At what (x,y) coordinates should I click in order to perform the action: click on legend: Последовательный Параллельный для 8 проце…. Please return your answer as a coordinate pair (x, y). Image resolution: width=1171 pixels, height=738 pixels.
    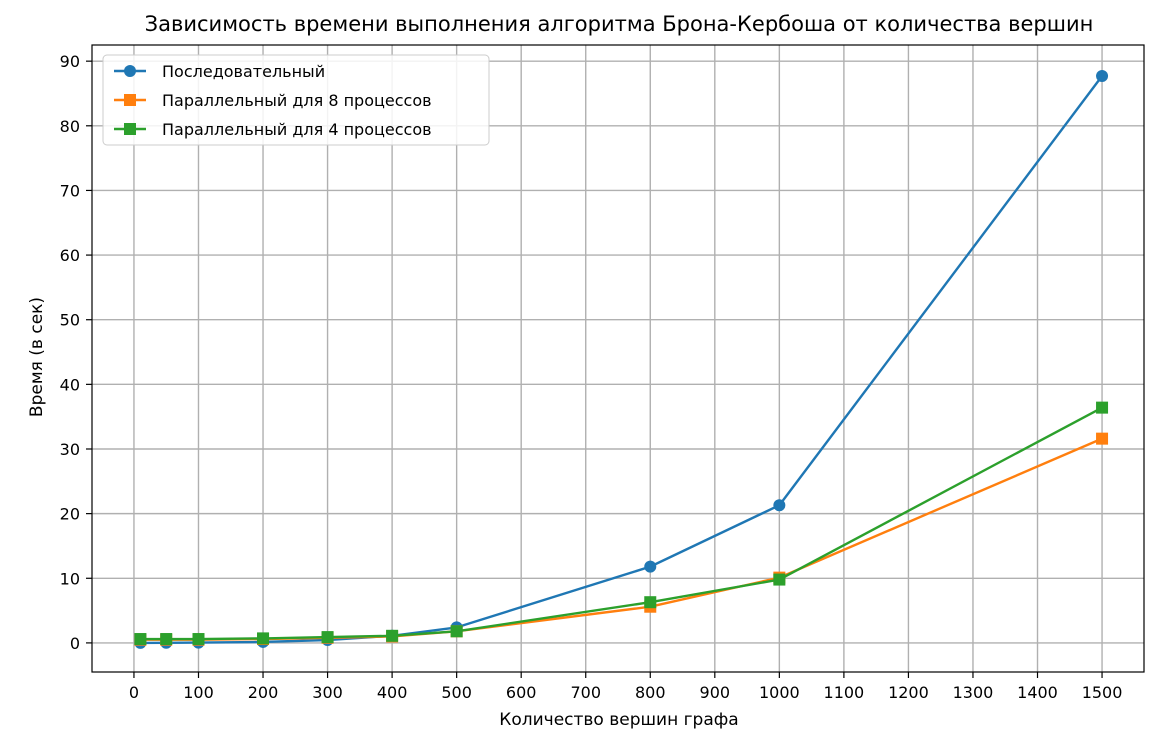
    Looking at the image, I should click on (296, 100).